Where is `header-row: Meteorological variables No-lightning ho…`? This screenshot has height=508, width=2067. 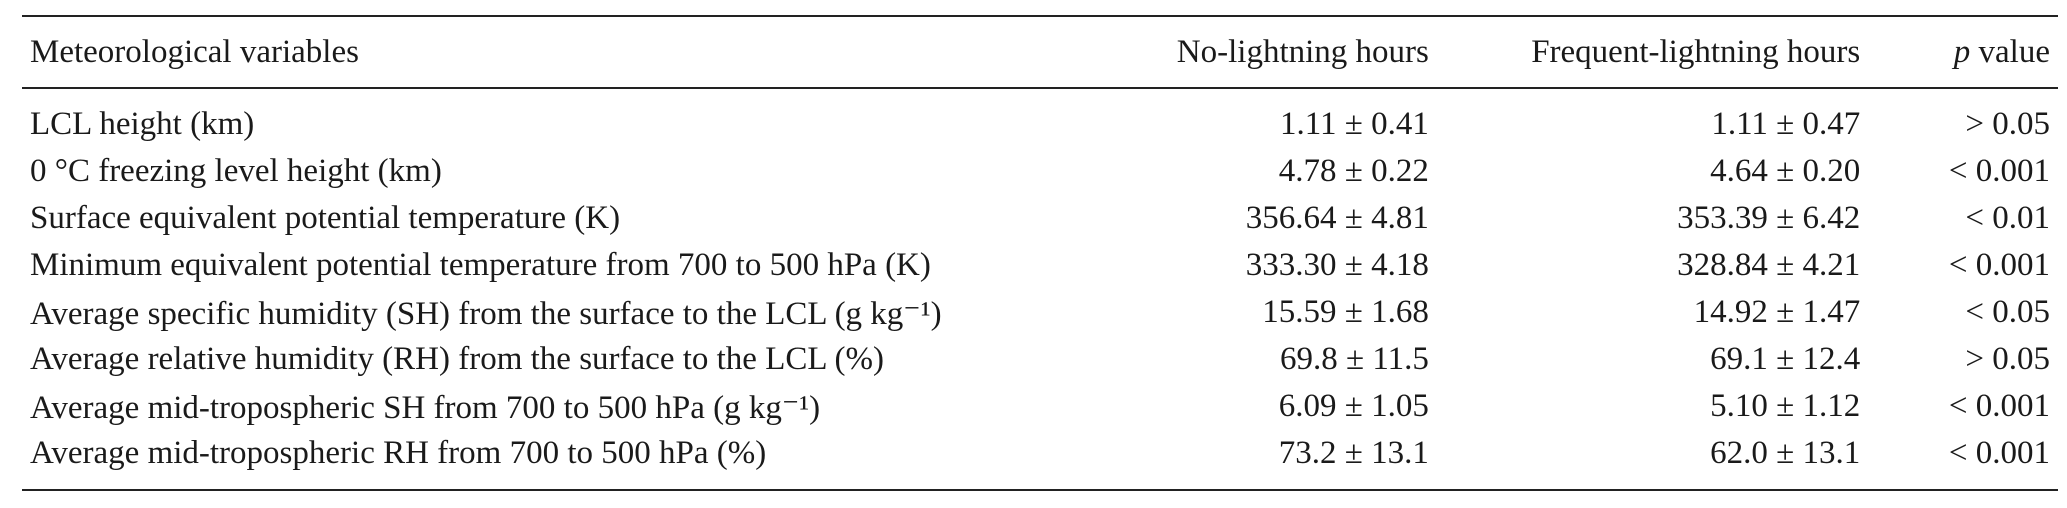
header-row: Meteorological variables No-lightning ho… is located at coordinates (1040, 52).